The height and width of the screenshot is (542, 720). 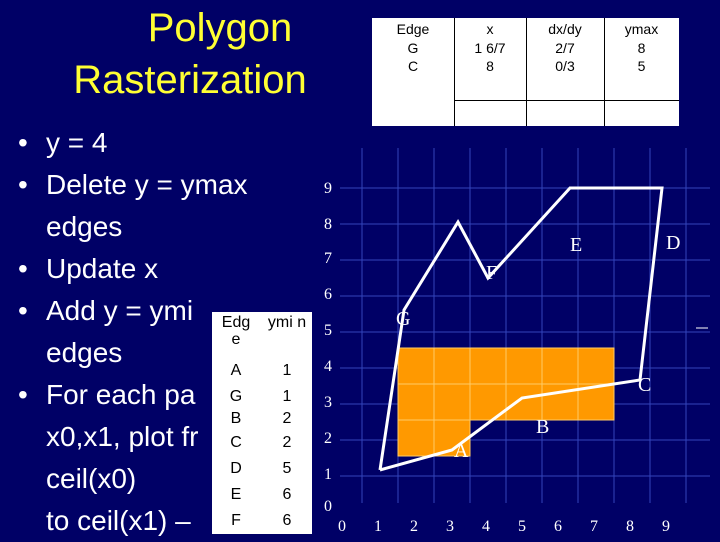 What do you see at coordinates (287, 468) in the screenshot?
I see `et-cell-ymin: 5` at bounding box center [287, 468].